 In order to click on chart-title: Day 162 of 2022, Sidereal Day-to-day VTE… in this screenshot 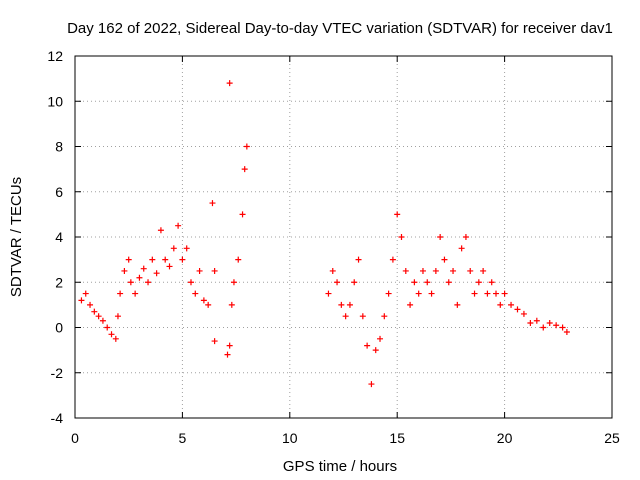, I will do `click(340, 28)`.